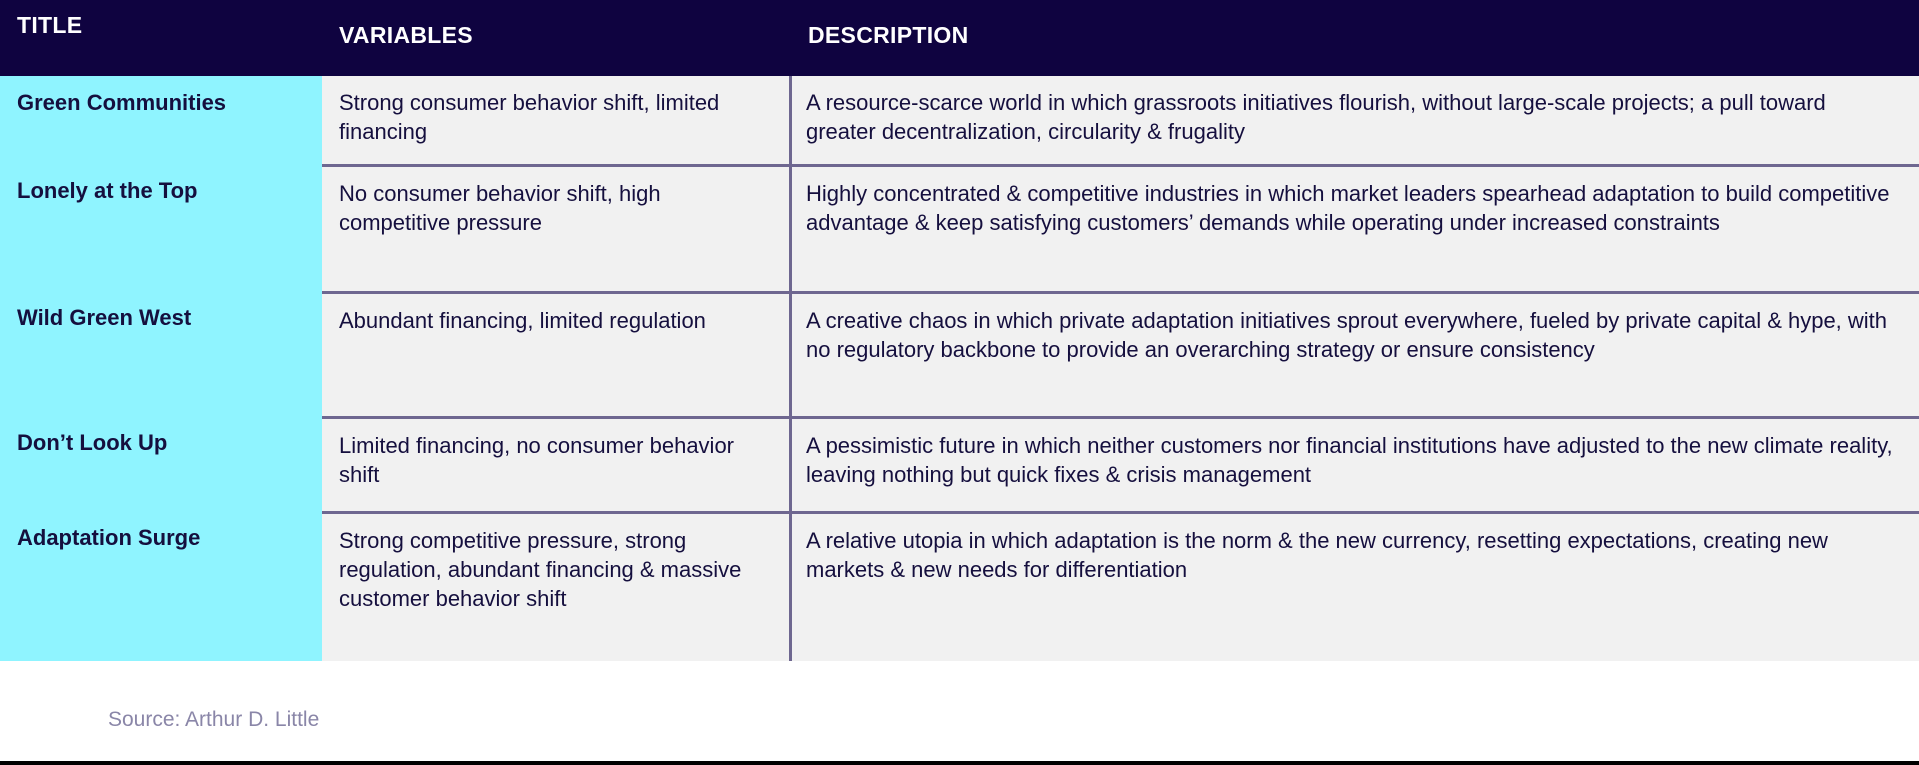 This screenshot has height=765, width=1919. What do you see at coordinates (888, 35) in the screenshot?
I see `header-description: DESCRIPTION` at bounding box center [888, 35].